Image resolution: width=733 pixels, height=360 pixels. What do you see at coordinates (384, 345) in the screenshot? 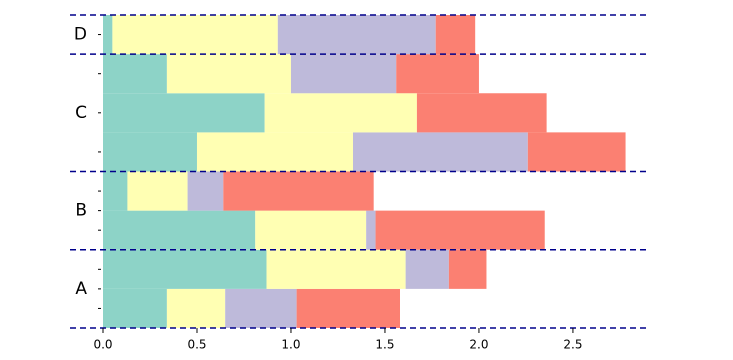
I see `x-tick-label: 1.5` at bounding box center [384, 345].